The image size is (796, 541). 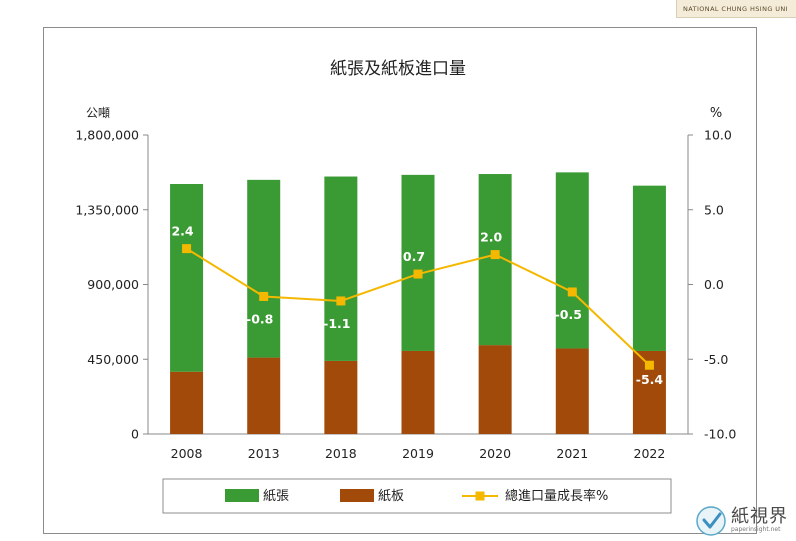 I want to click on x-tick-label: 2019, so click(x=418, y=453).